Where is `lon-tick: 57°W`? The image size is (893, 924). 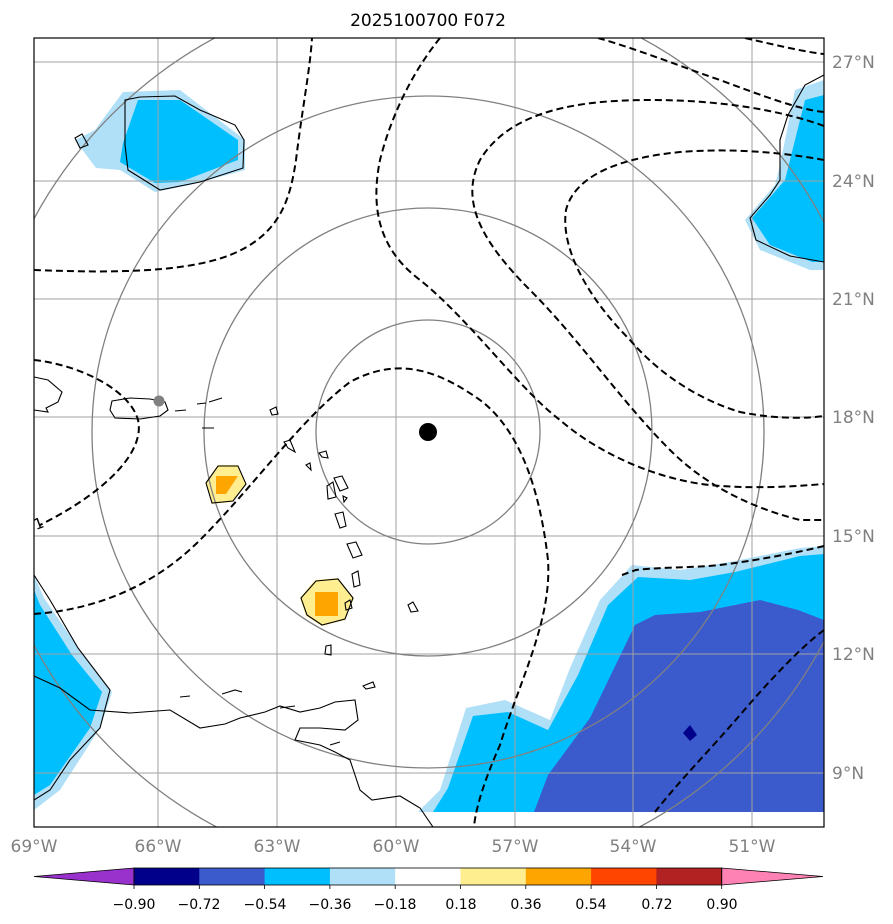
lon-tick: 57°W is located at coordinates (515, 847).